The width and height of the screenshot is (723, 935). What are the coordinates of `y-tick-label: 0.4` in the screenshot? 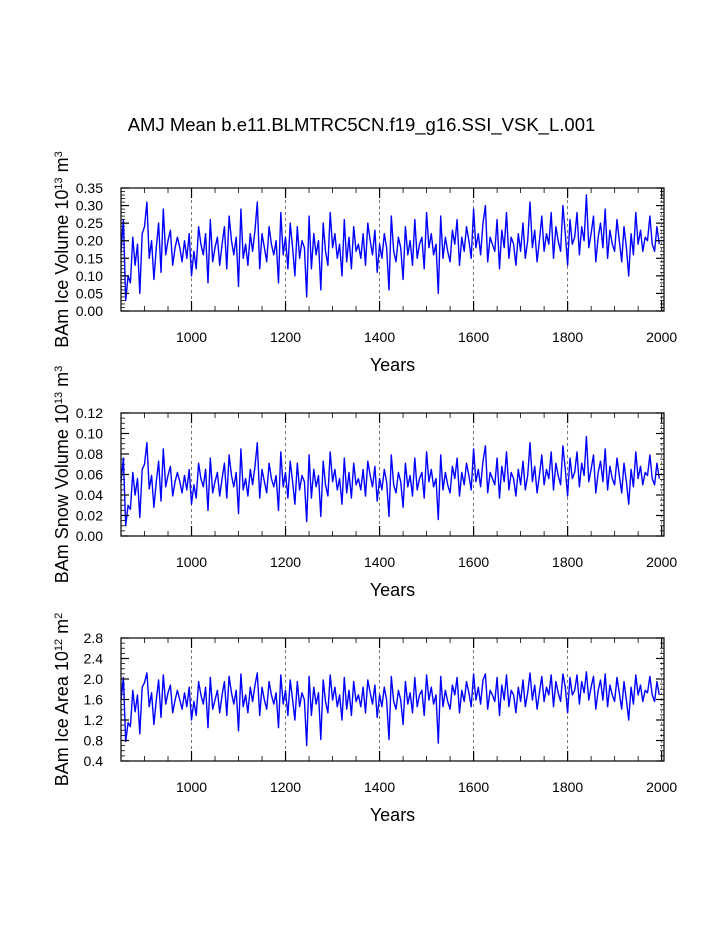 It's located at (94, 761).